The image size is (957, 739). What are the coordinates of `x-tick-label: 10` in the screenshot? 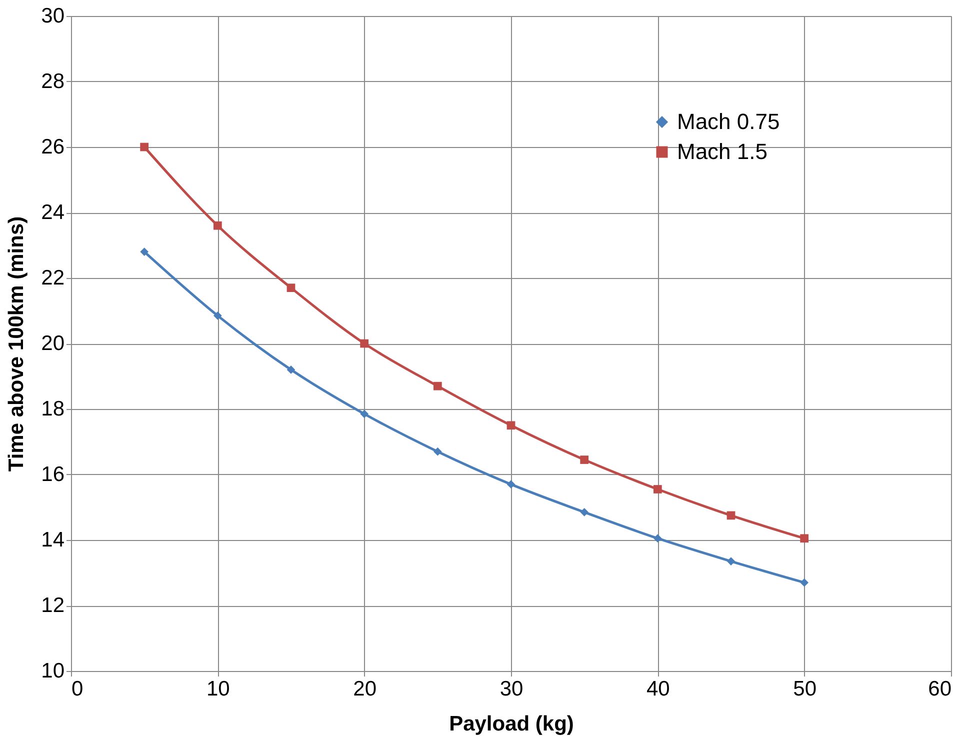 It's located at (218, 689).